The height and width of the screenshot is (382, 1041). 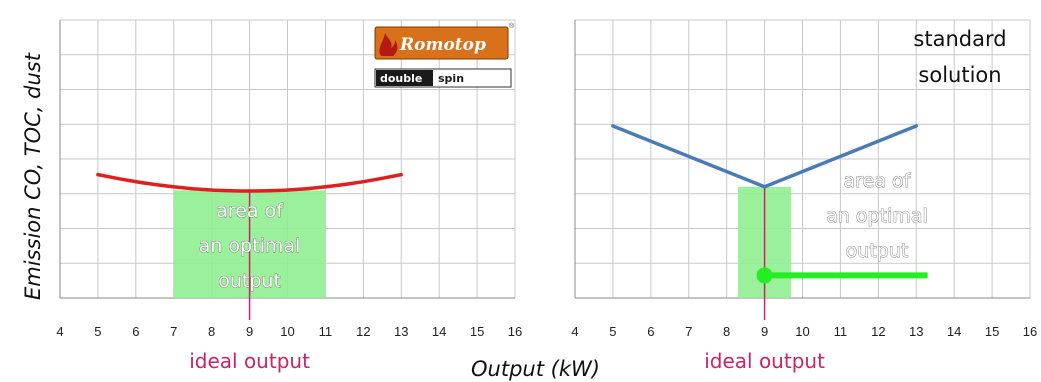 I want to click on double-spin-right-text: spin, so click(x=451, y=78).